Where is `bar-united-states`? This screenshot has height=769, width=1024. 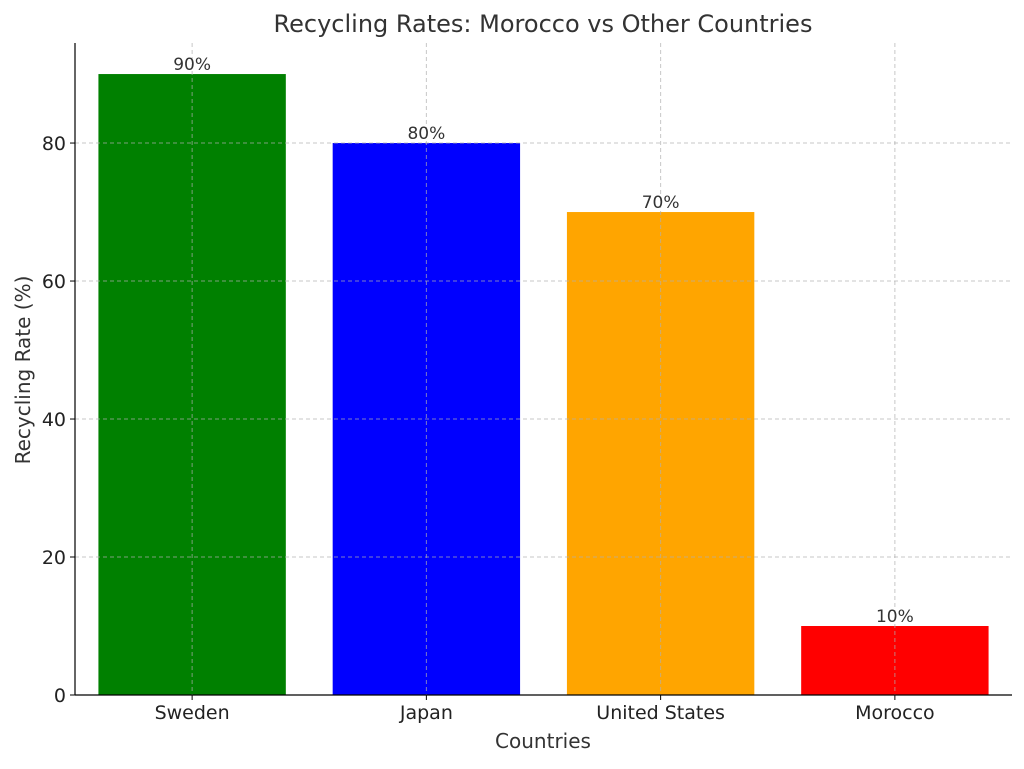
bar-united-states is located at coordinates (660, 453).